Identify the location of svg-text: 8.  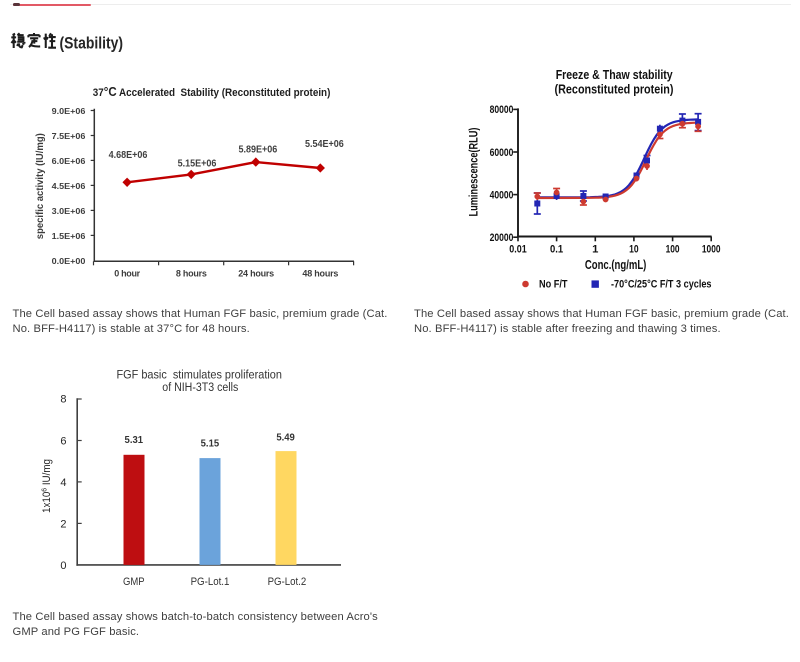
(63, 400).